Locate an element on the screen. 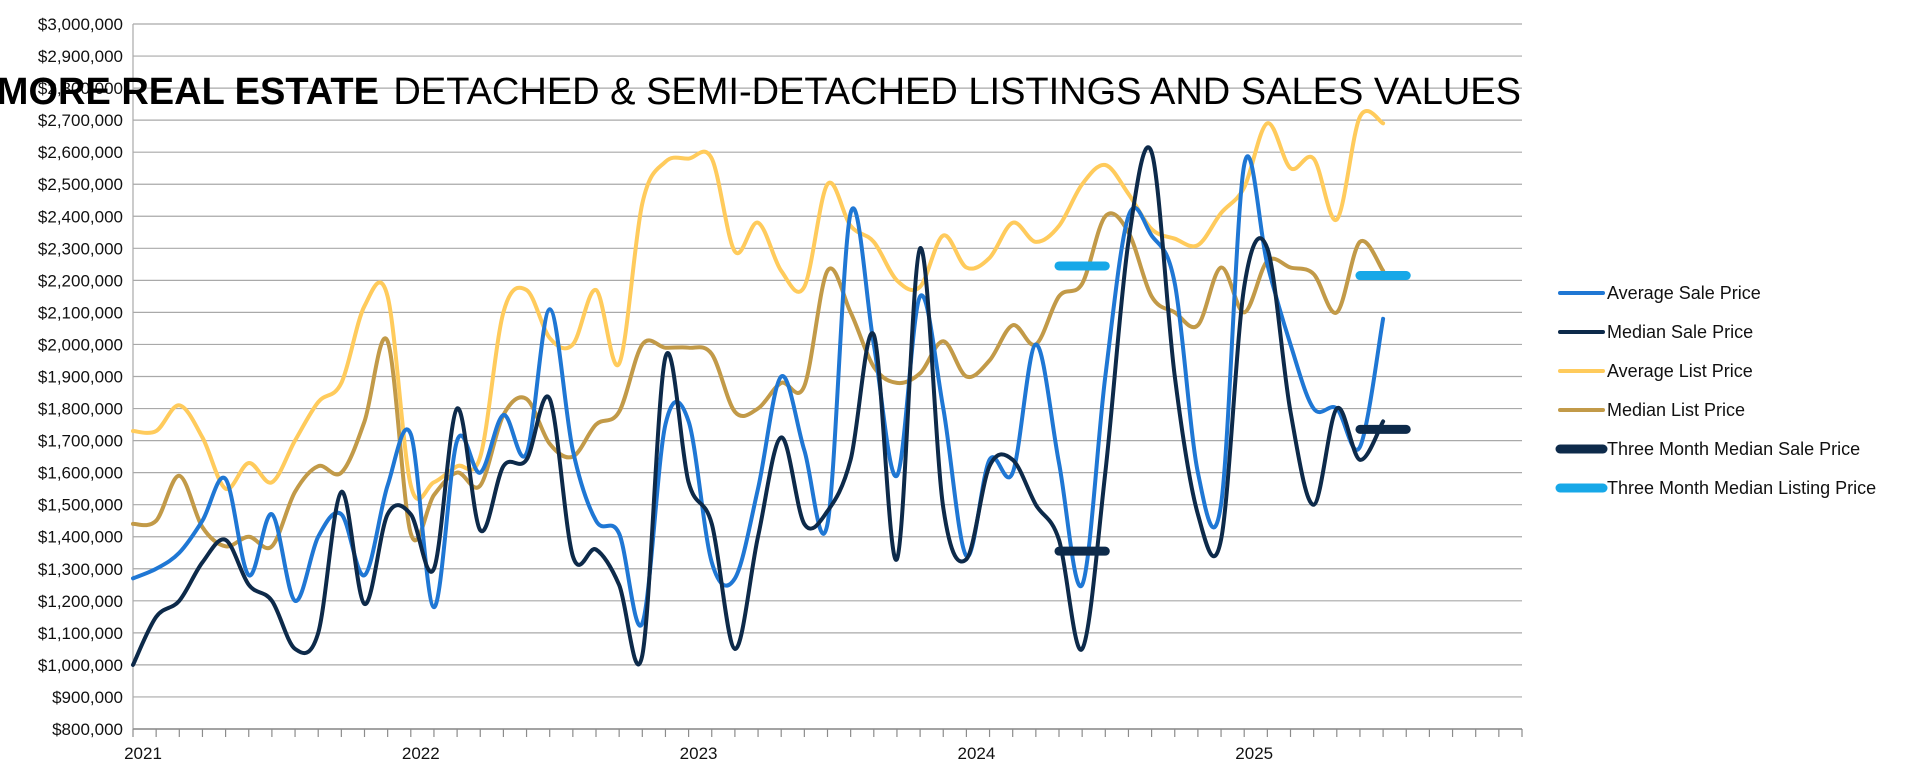  chart-title-bold: CANMORE REAL ESTATE is located at coordinates (189, 92).